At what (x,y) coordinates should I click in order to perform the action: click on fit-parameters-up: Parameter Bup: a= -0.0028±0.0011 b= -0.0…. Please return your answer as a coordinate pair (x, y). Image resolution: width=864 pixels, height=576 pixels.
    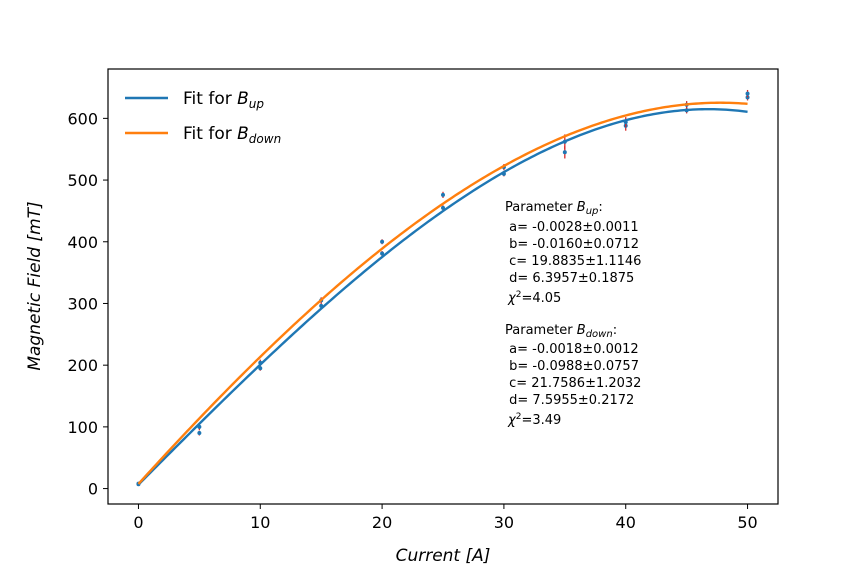
    Looking at the image, I should click on (573, 253).